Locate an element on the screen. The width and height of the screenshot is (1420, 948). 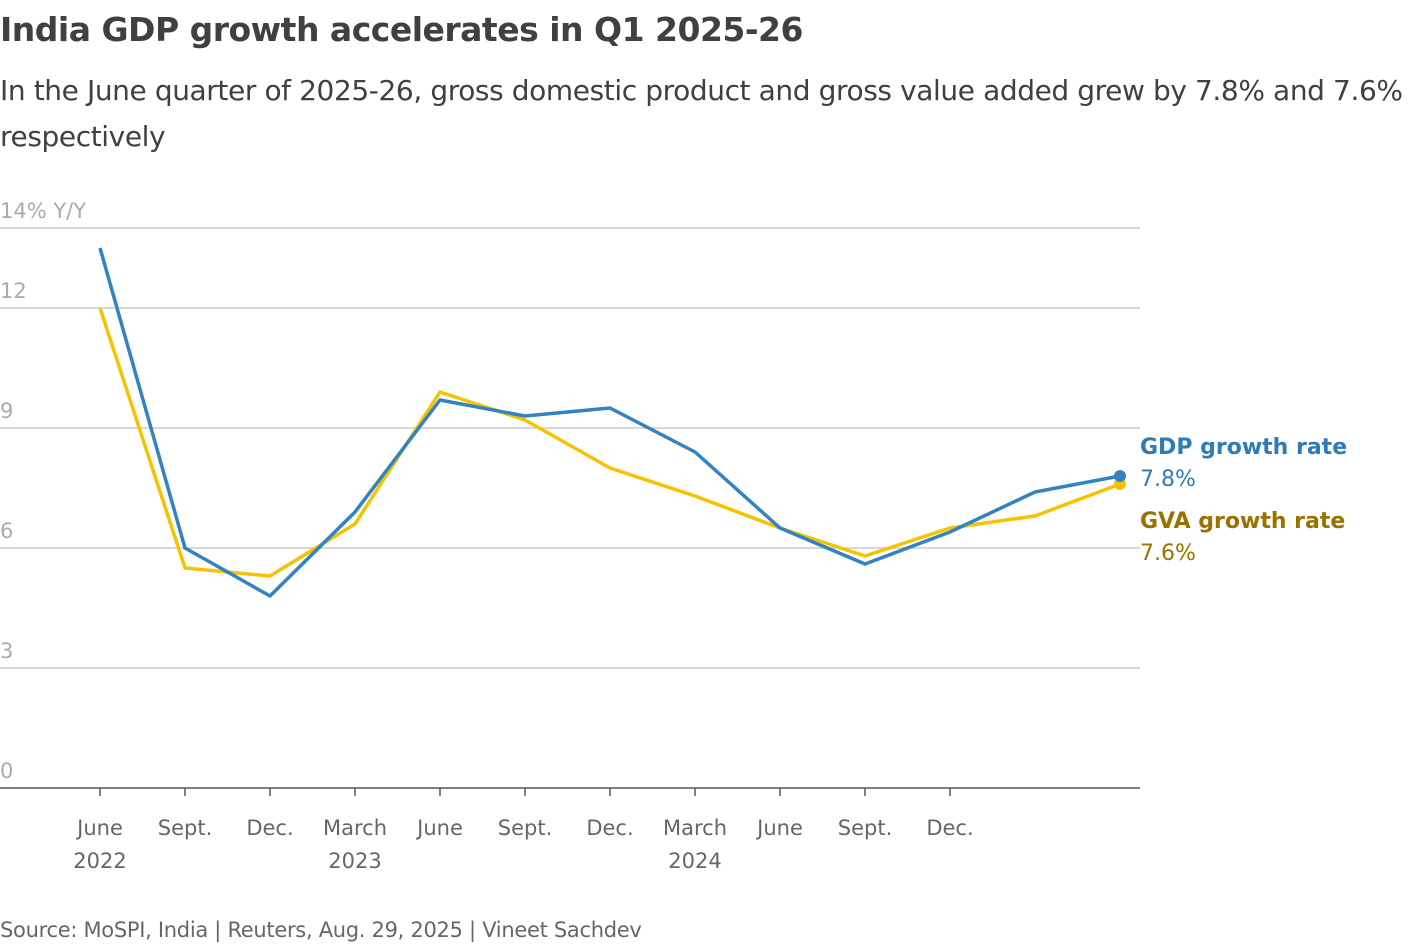
series-end-point-gdp is located at coordinates (1120, 476).